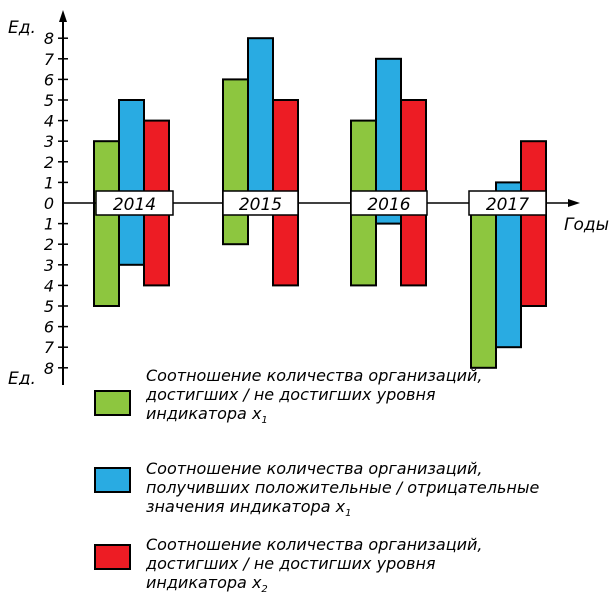  What do you see at coordinates (22, 377) in the screenshot?
I see `y-axis-label-bottom: Ед.` at bounding box center [22, 377].